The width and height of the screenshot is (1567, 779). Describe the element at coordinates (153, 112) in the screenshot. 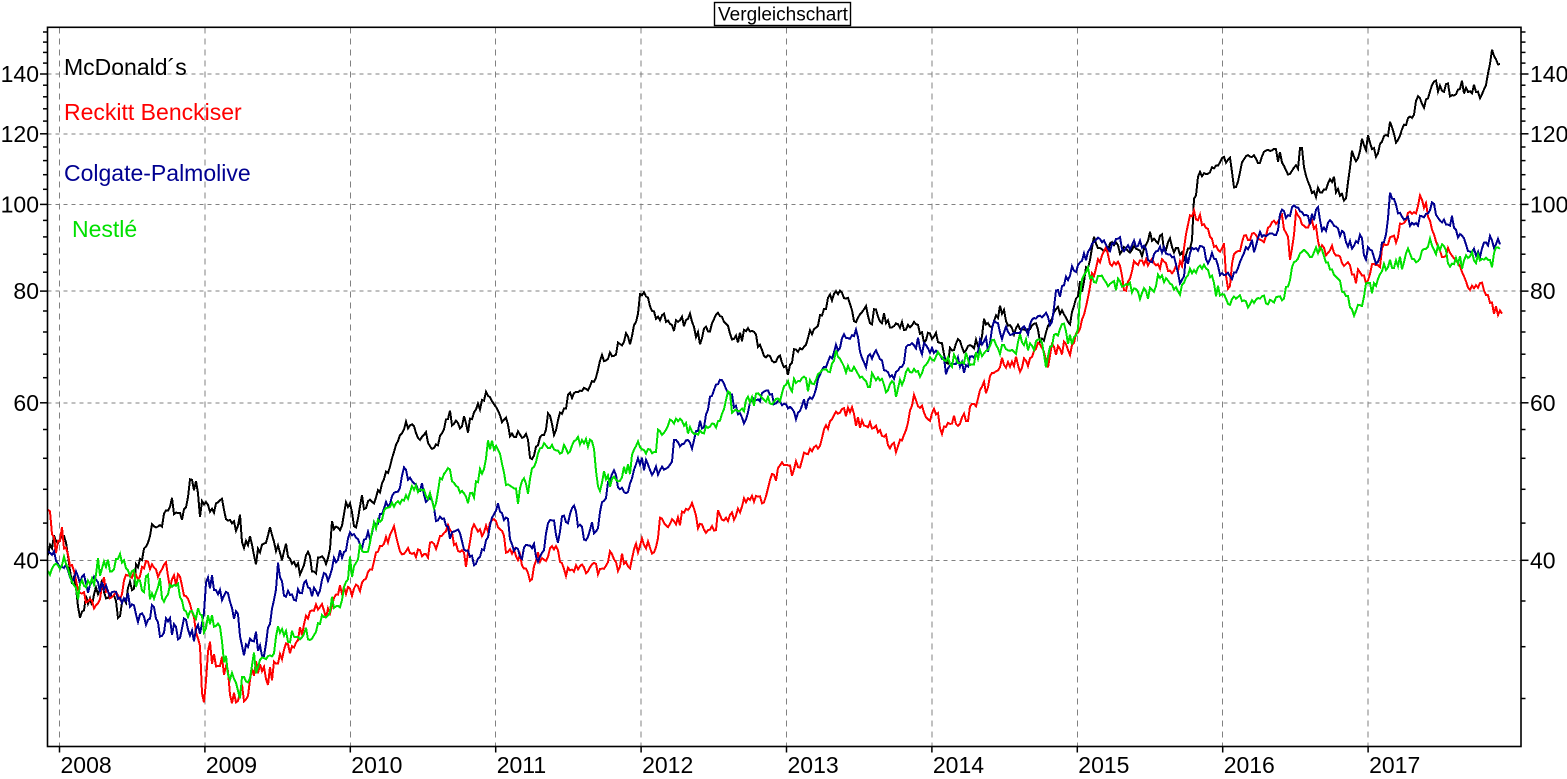

I see `svg-text: Reckitt Benckiser` at that location.